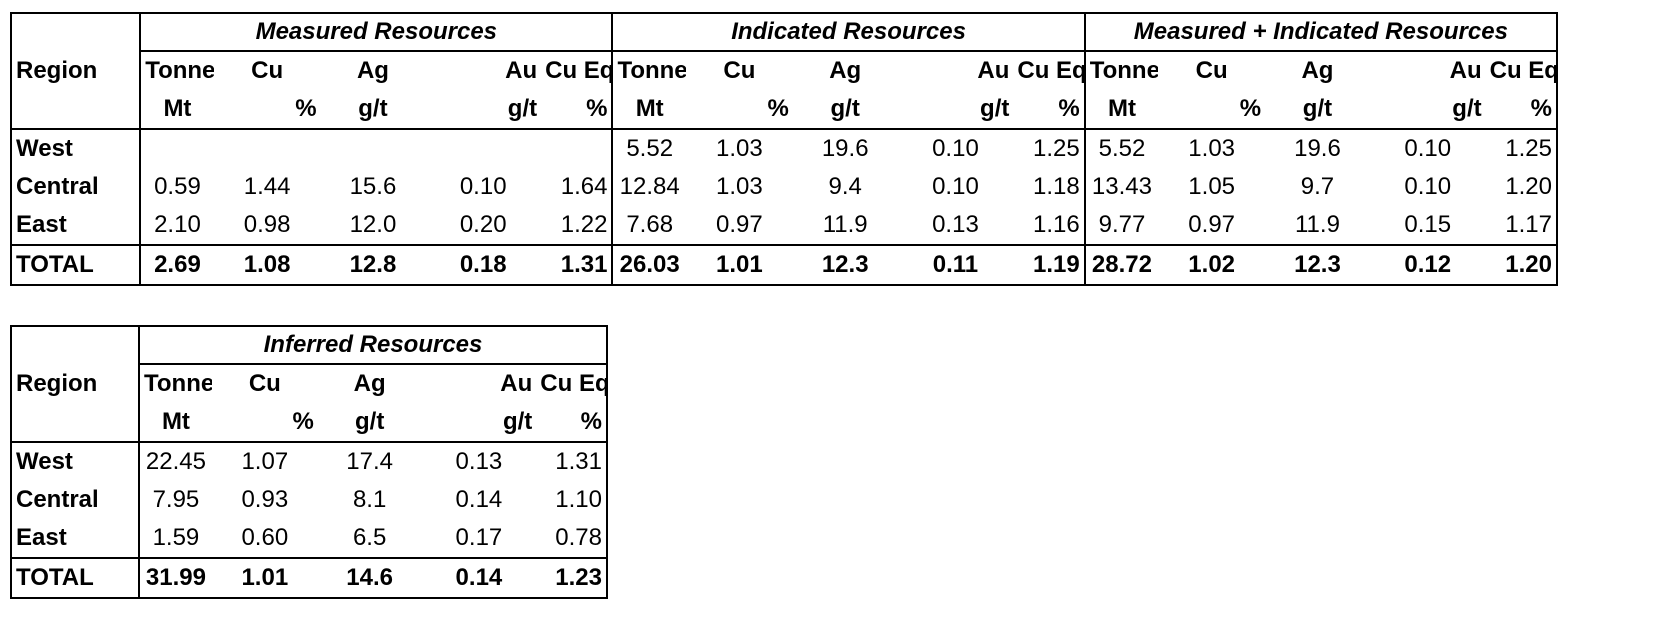 This screenshot has width=1658, height=630. What do you see at coordinates (584, 186) in the screenshot?
I see `value-cu-eq: 1.64` at bounding box center [584, 186].